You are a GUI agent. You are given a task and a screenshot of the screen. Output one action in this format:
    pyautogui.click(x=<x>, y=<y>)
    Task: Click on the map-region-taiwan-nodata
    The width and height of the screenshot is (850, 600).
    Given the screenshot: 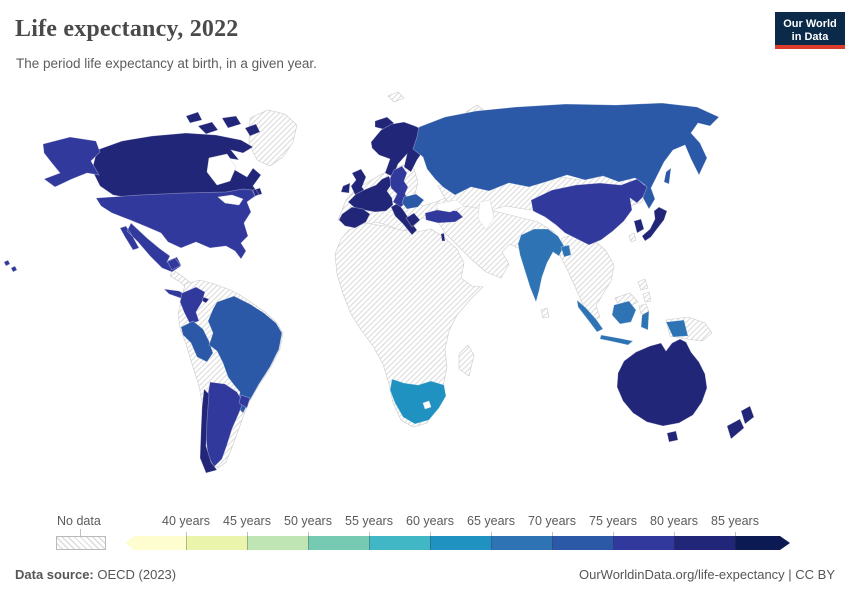 What is the action you would take?
    pyautogui.click(x=632, y=237)
    